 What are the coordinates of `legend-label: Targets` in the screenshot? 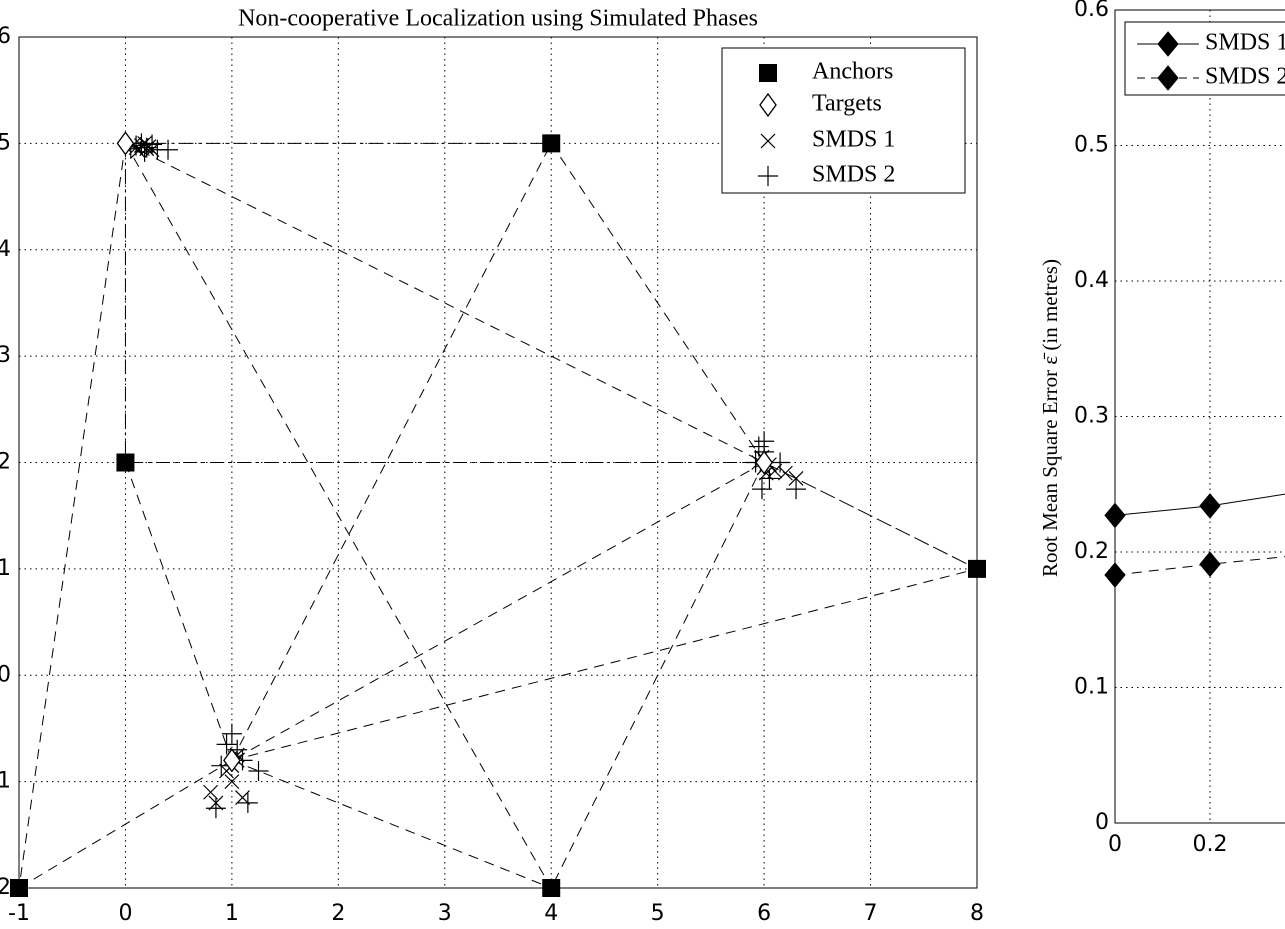 It's located at (847, 104).